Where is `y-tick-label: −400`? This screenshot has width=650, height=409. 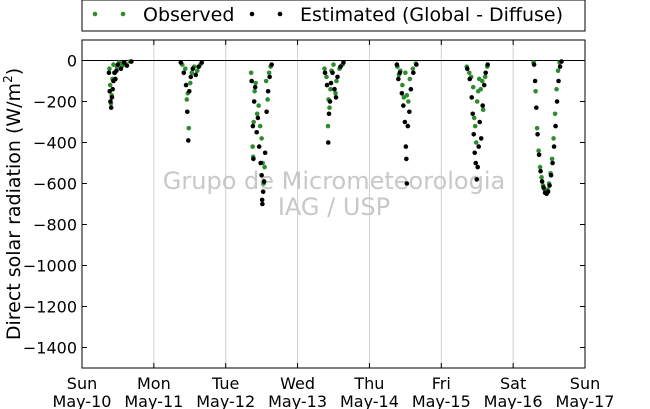 y-tick-label: −400 is located at coordinates (55, 143).